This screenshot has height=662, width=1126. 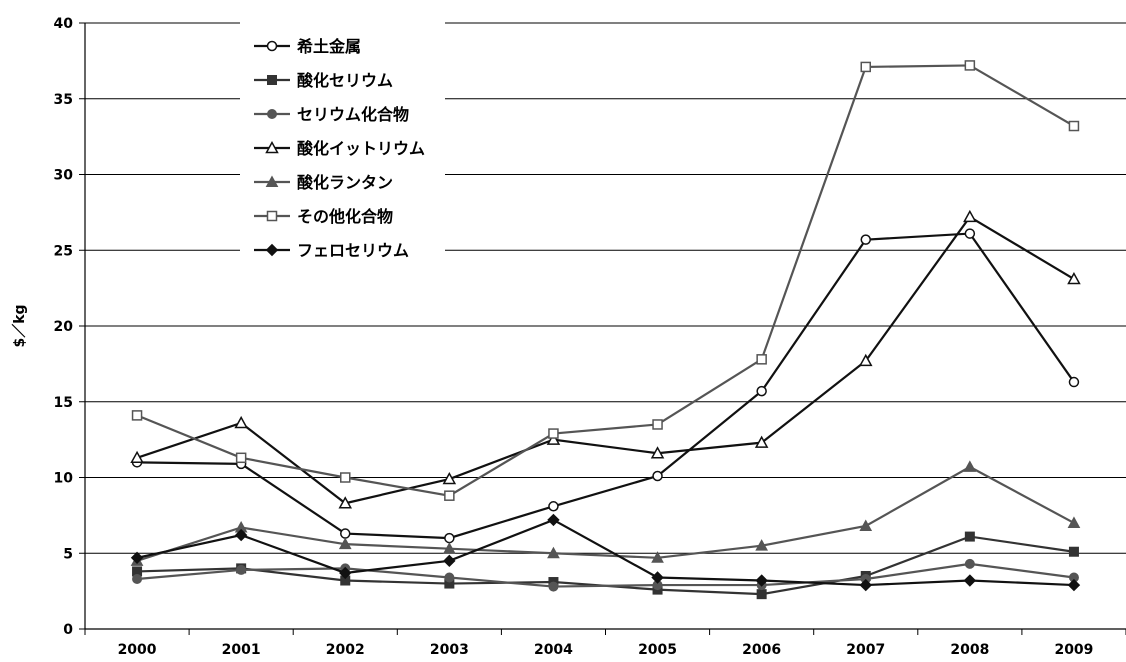 I want to click on x-tick-label: 2009, so click(x=1073, y=650).